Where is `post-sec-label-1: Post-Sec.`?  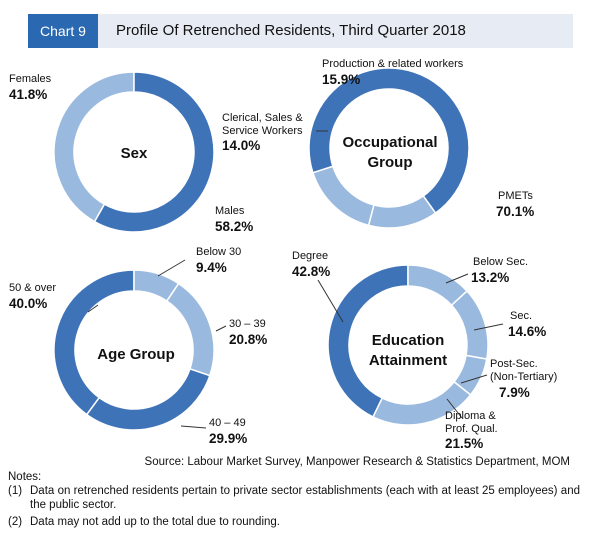
post-sec-label-1: Post-Sec. is located at coordinates (514, 364).